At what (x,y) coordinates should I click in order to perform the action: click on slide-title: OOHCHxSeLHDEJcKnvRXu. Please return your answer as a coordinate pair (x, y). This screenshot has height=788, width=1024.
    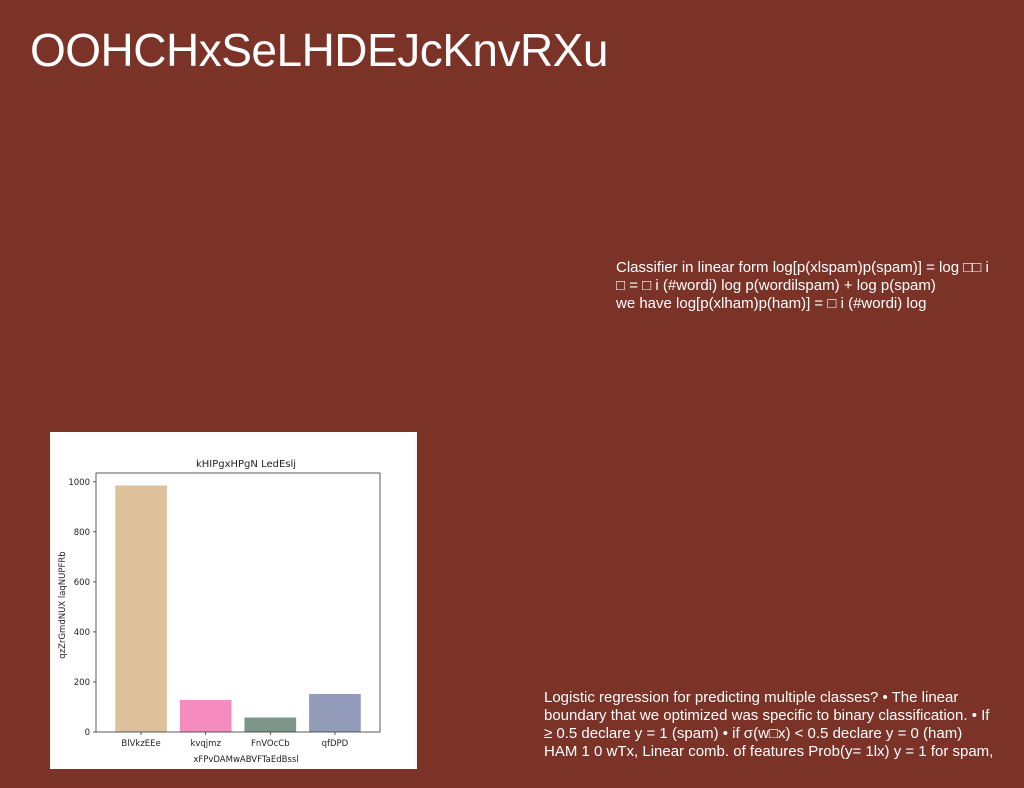
    Looking at the image, I should click on (319, 50).